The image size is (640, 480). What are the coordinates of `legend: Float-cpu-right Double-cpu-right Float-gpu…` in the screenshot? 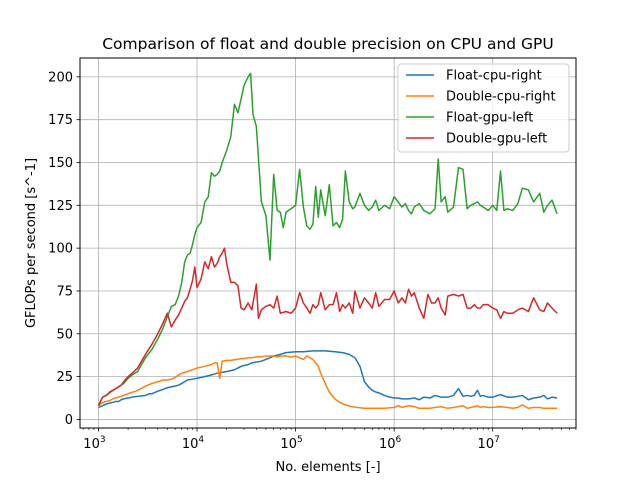 It's located at (483, 108).